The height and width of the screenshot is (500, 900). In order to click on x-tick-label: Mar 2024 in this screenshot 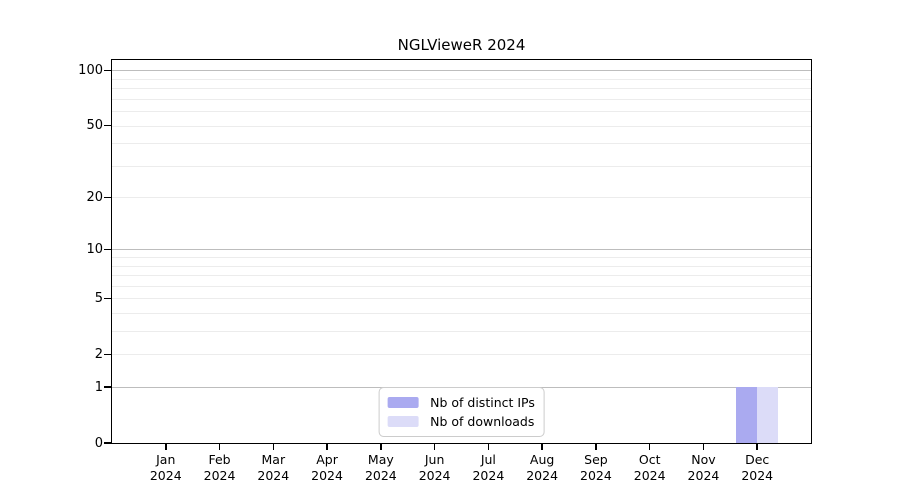, I will do `click(273, 467)`.